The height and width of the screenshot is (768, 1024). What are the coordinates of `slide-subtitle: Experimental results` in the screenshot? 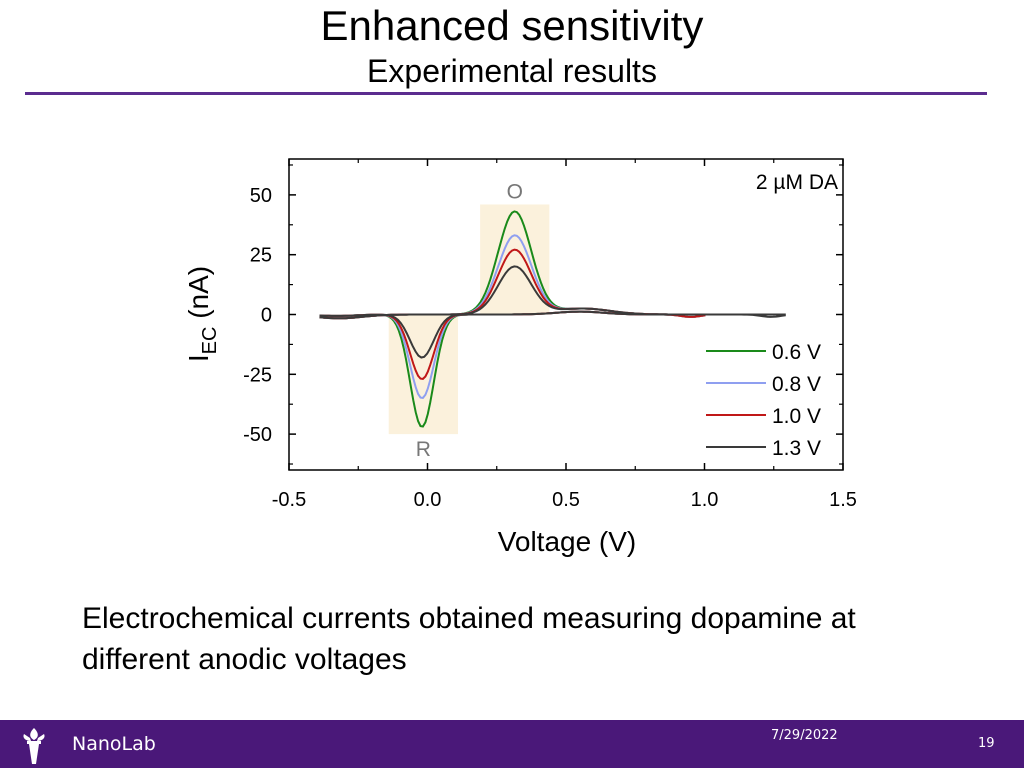 It's located at (512, 71).